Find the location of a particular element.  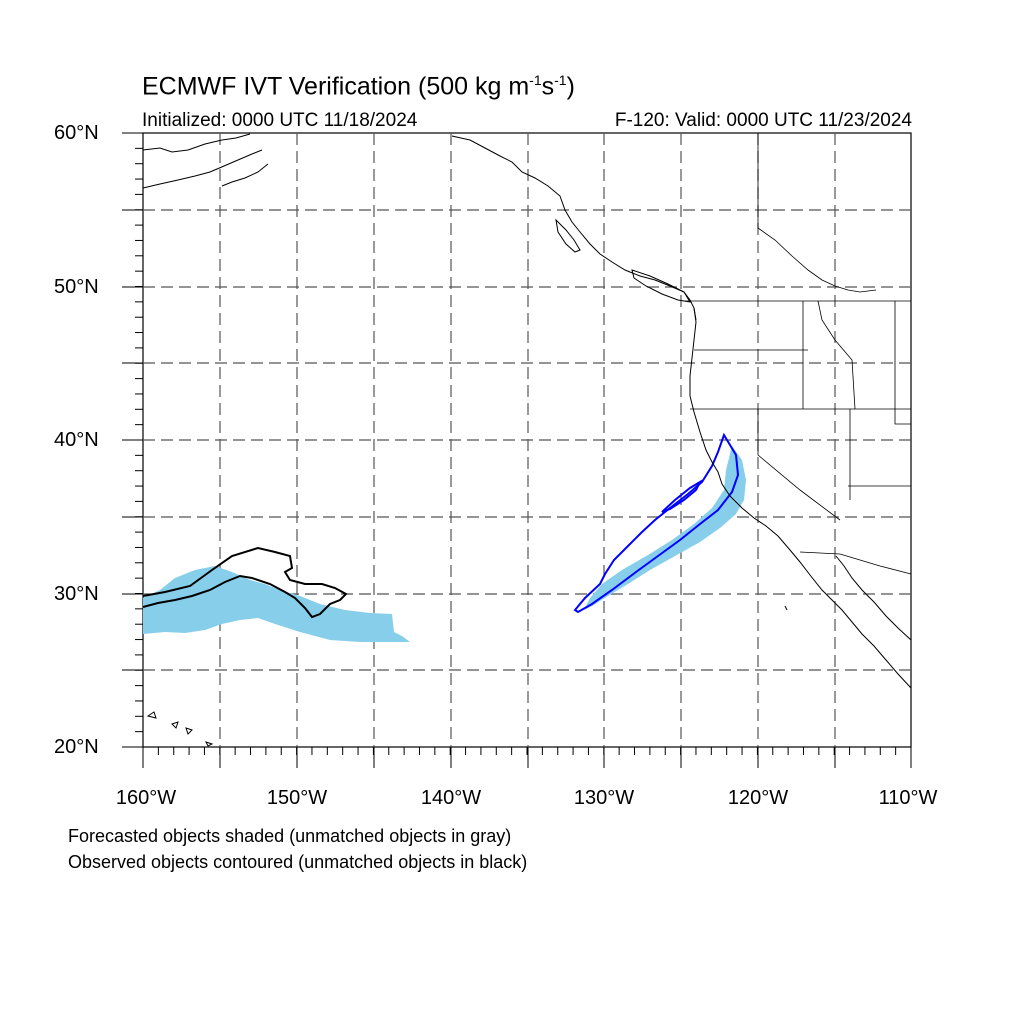

alaska-islands is located at coordinates (245, 175).